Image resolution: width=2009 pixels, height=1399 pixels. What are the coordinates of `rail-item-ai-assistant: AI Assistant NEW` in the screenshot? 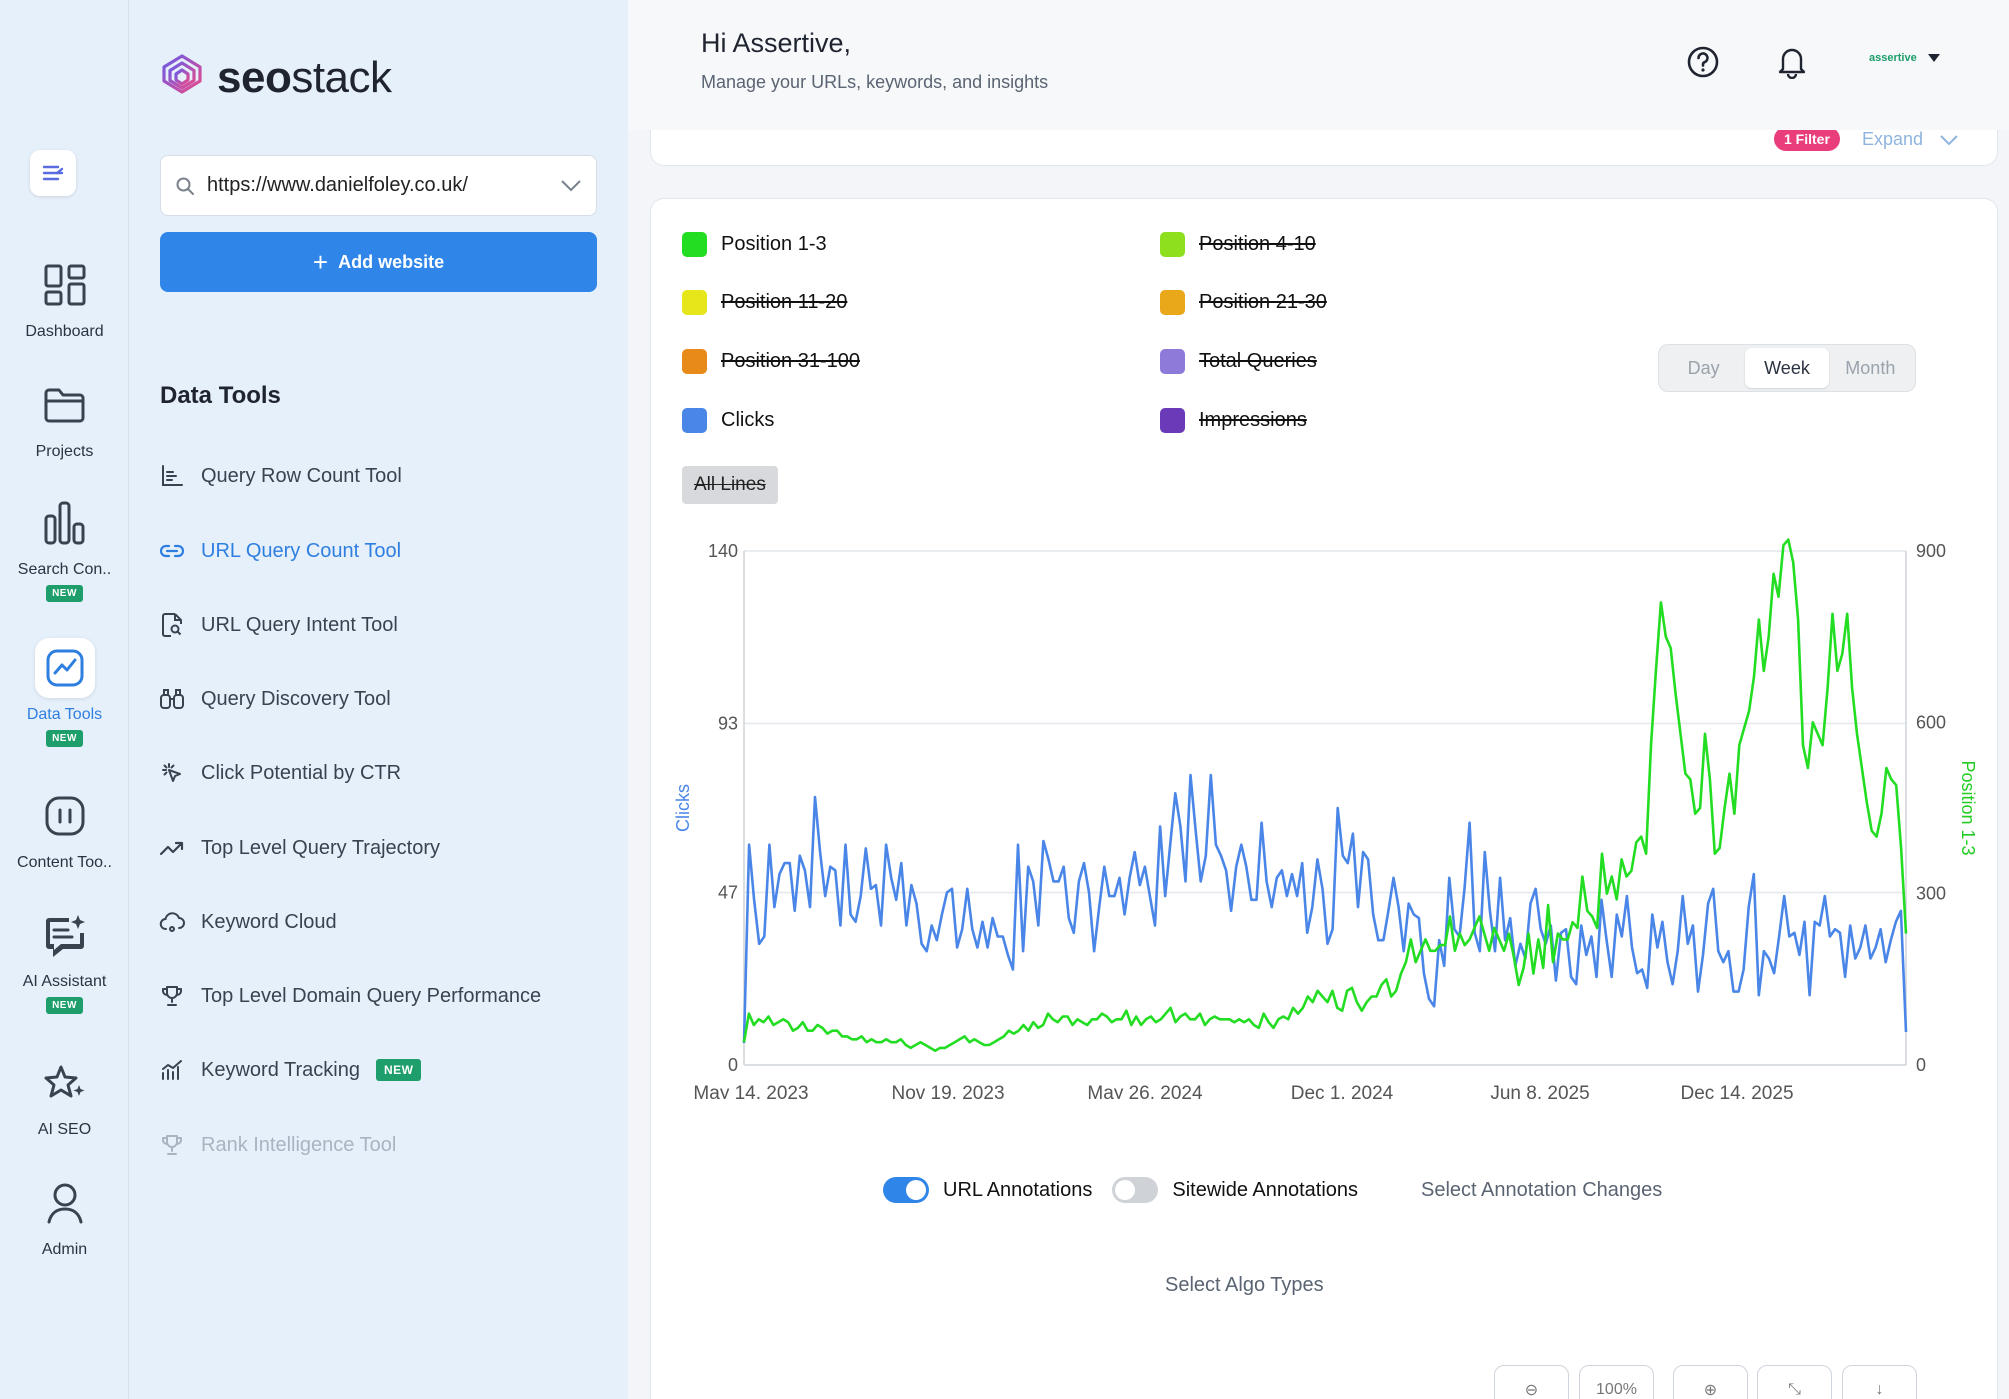 It's located at (64, 959).